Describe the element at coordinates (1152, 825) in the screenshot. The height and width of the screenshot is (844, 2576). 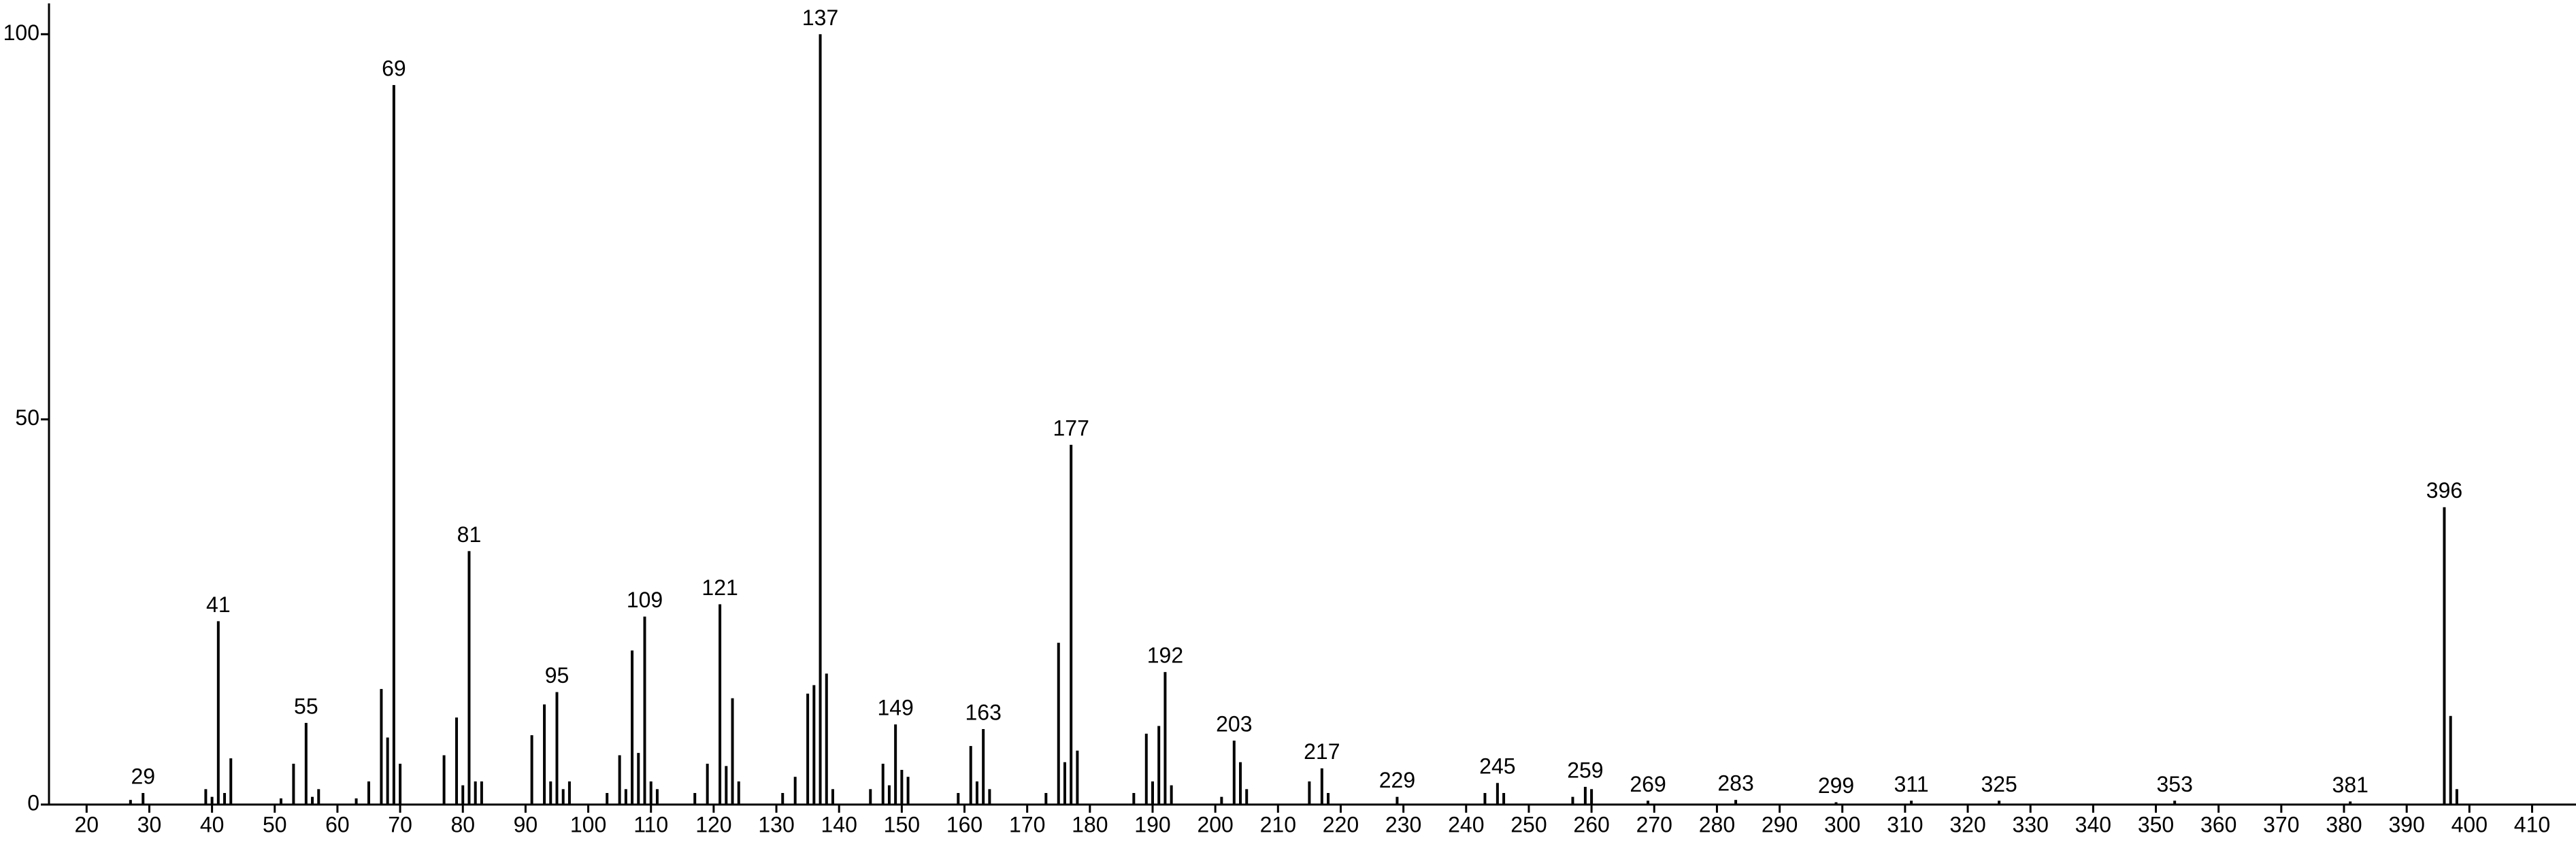
I see `x-tick-label: 190` at that location.